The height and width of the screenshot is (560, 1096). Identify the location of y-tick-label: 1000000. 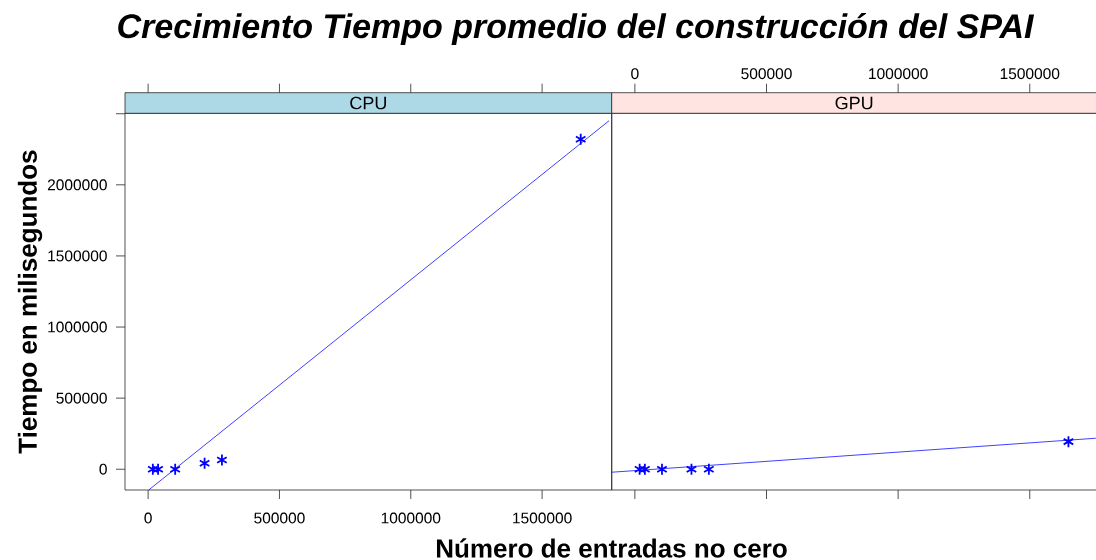
(77, 327).